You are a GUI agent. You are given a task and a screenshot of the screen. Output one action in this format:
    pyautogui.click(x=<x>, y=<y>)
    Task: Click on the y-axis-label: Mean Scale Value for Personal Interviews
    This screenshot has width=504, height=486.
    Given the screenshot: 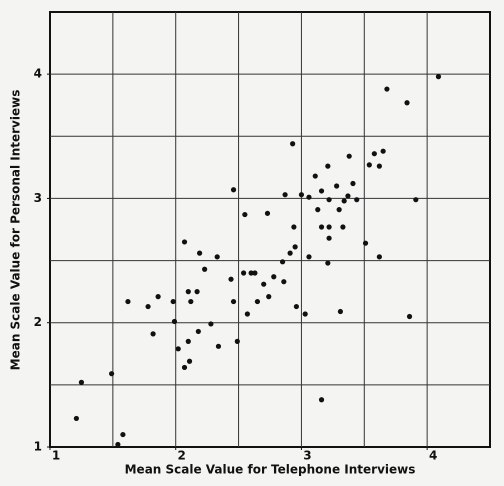 What is the action you would take?
    pyautogui.click(x=16, y=230)
    